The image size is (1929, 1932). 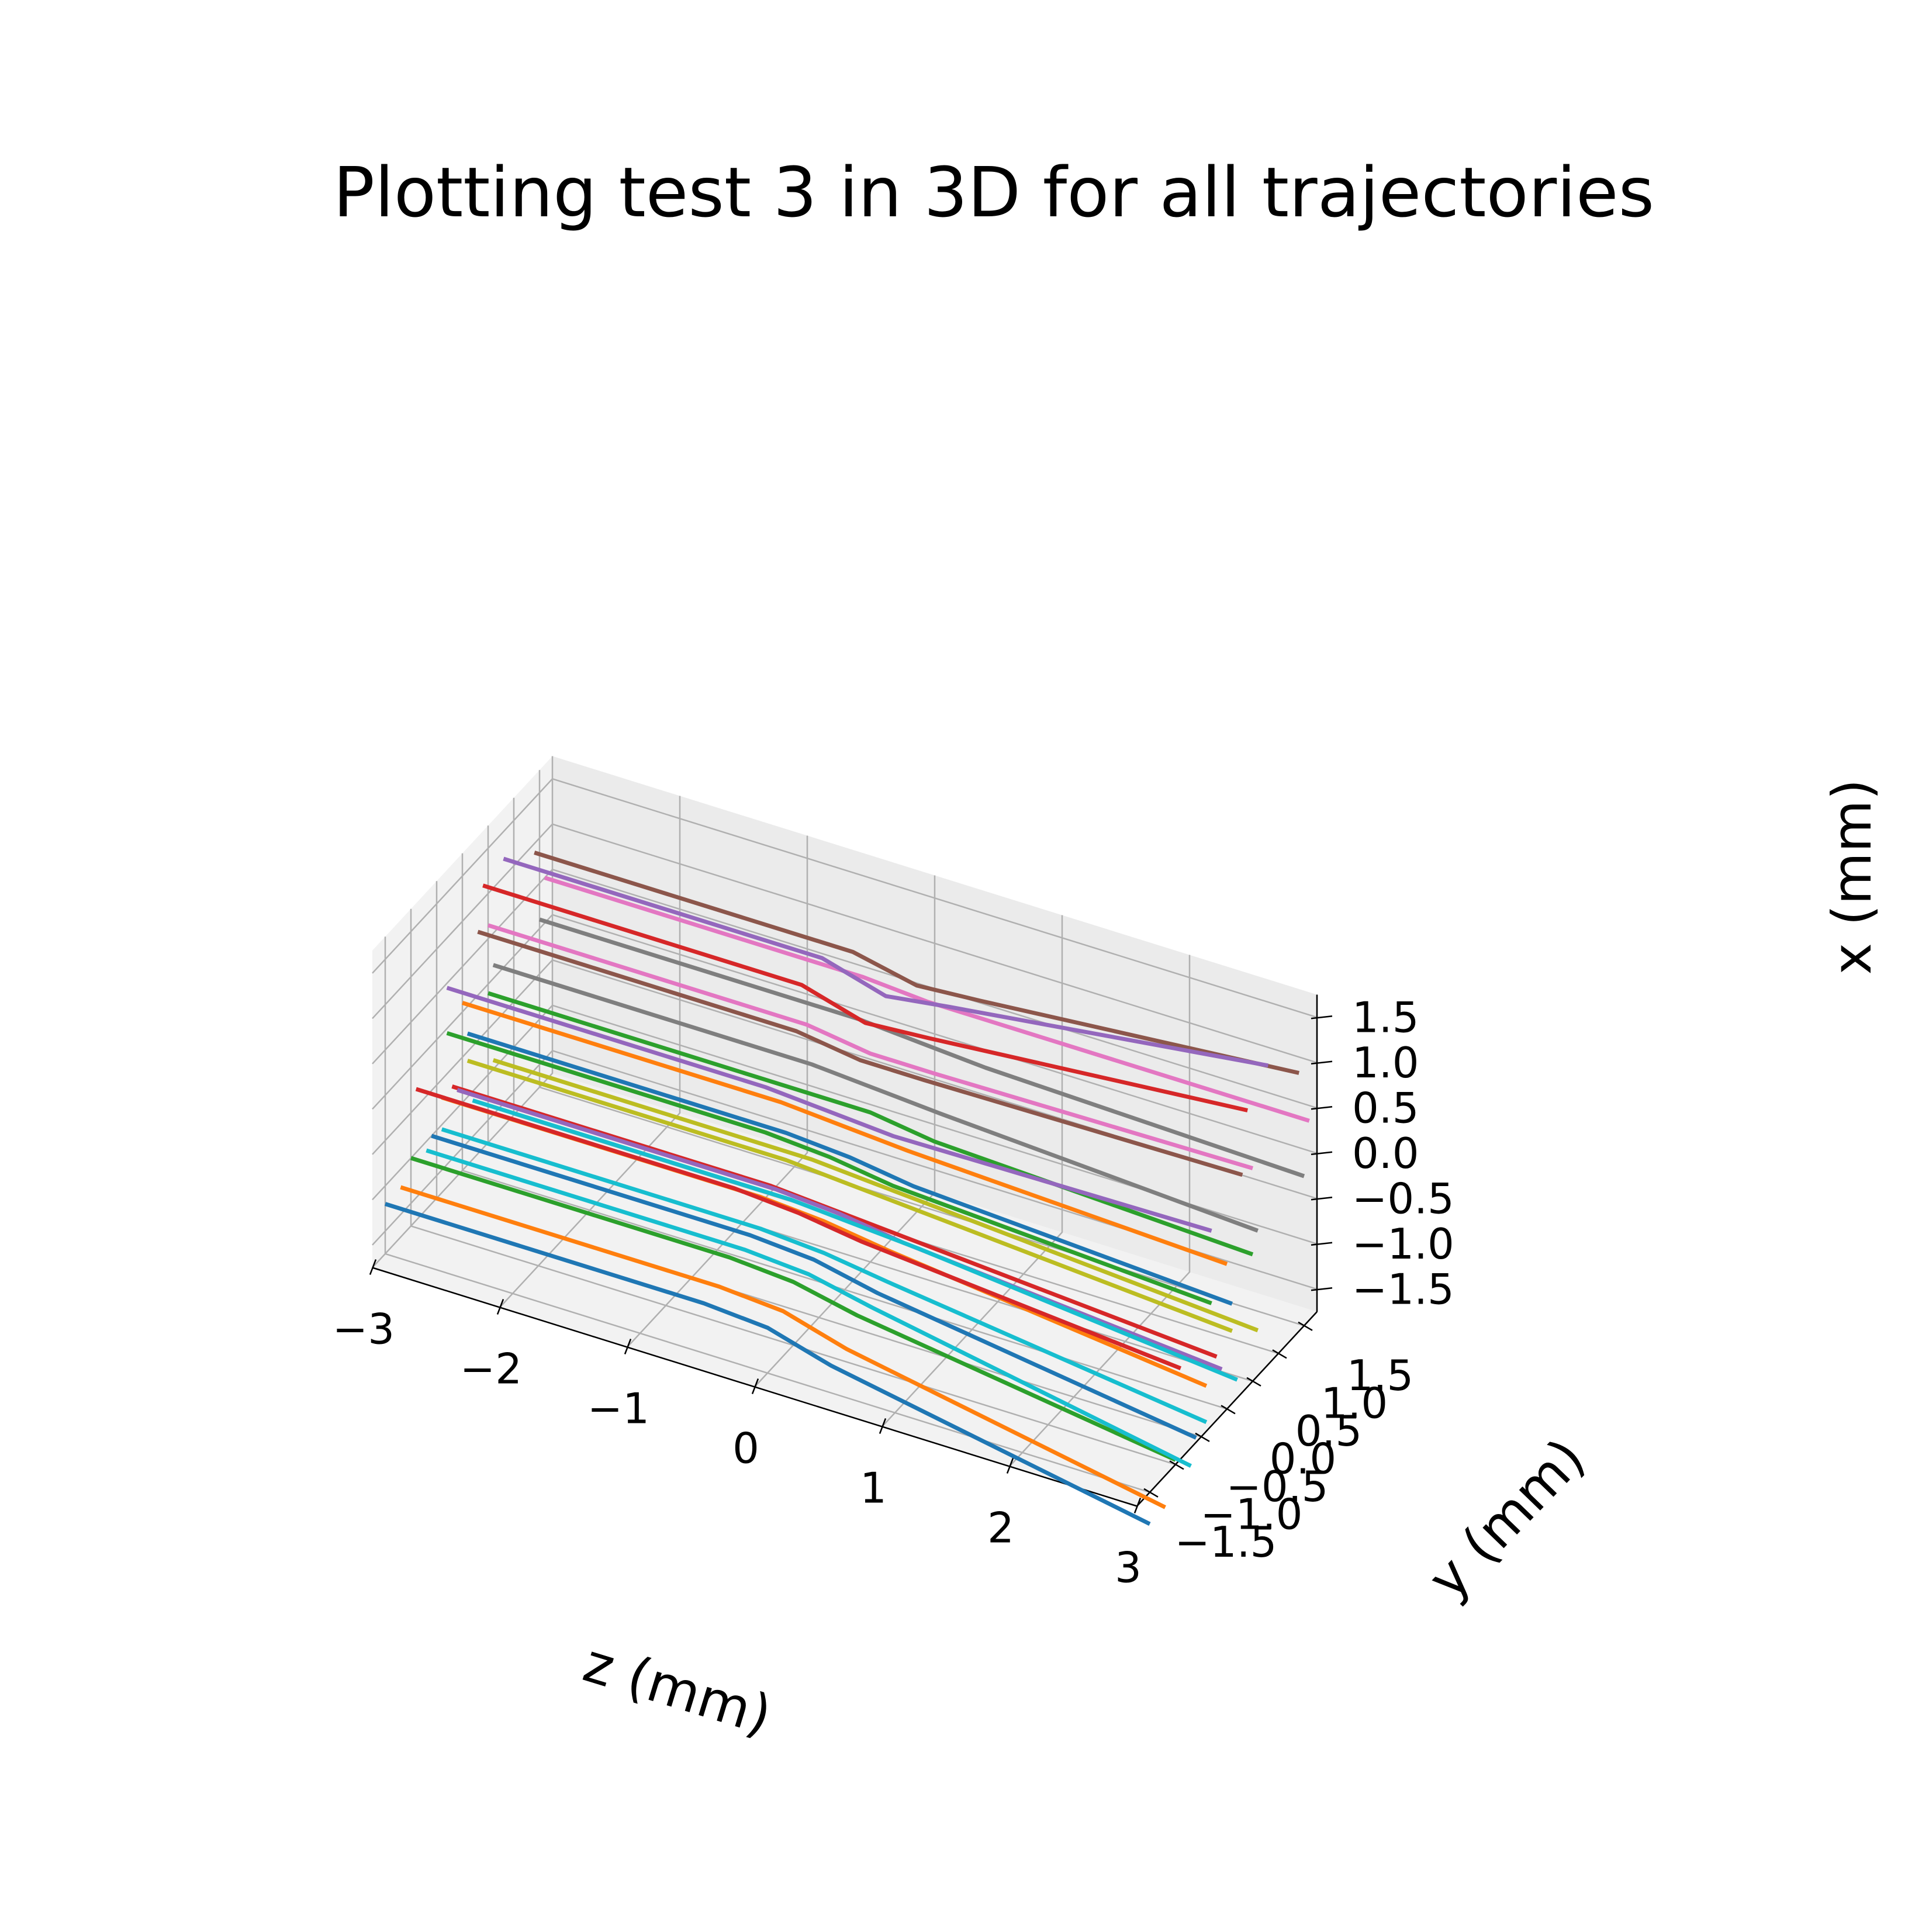 What do you see at coordinates (1852, 877) in the screenshot?
I see `x-axis-label: x (mm)` at bounding box center [1852, 877].